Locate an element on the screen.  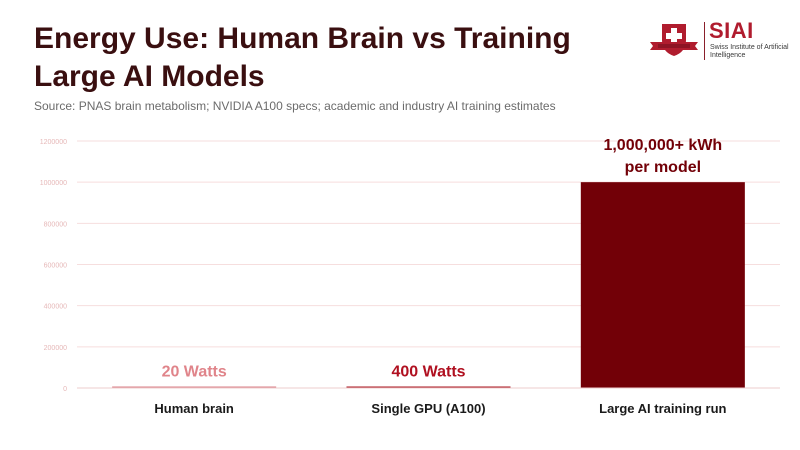
swiss-shield-icon is located at coordinates (674, 40).